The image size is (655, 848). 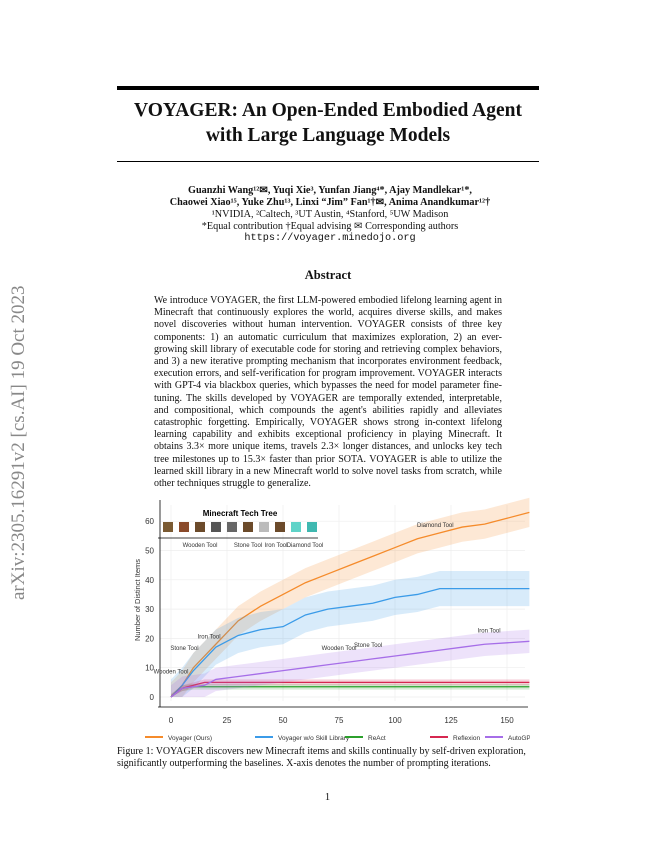 What do you see at coordinates (137, 600) in the screenshot?
I see `y-axis-label: Number of Distinct Items` at bounding box center [137, 600].